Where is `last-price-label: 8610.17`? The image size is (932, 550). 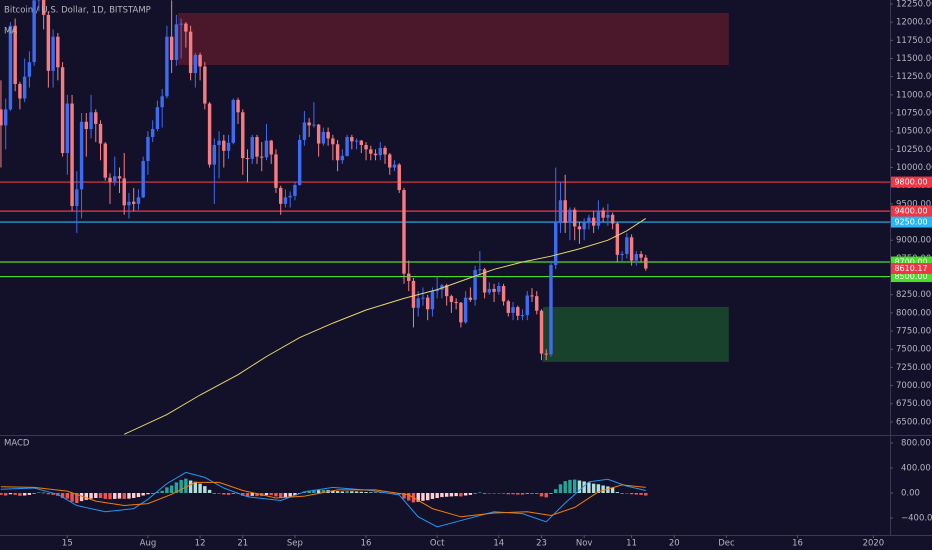 last-price-label: 8610.17 is located at coordinates (910, 268).